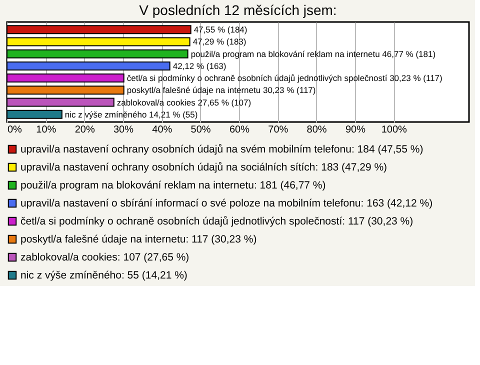 This screenshot has width=480, height=365. Describe the element at coordinates (313, 53) in the screenshot. I see `data-label: použil/a program na blokování reklam na internetu 46,77 % (181)` at that location.